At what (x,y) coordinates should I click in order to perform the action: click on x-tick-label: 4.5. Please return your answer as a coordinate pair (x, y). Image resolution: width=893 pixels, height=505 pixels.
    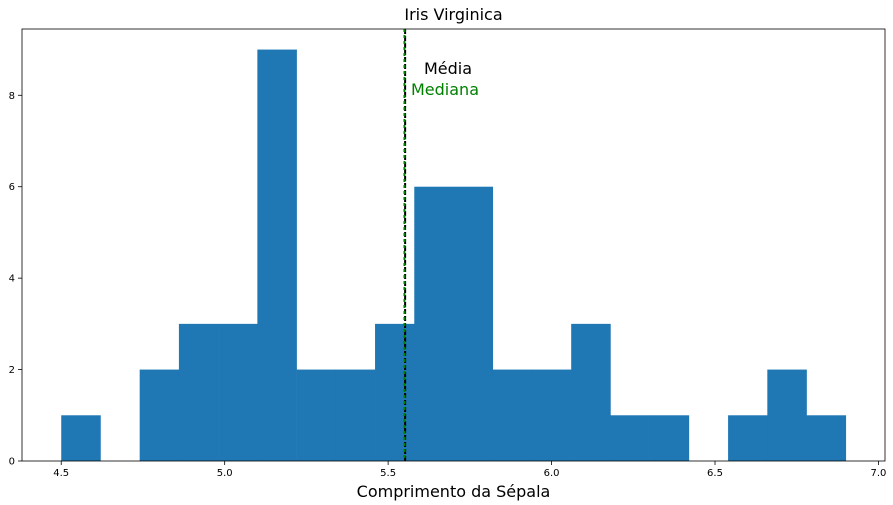
    Looking at the image, I should click on (61, 473).